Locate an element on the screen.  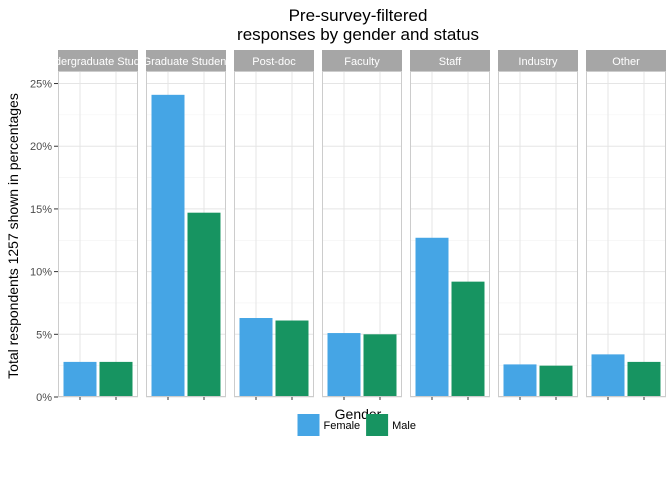
facet-panel-undergraduate-student: Undergraduate Student is located at coordinates (98, 225).